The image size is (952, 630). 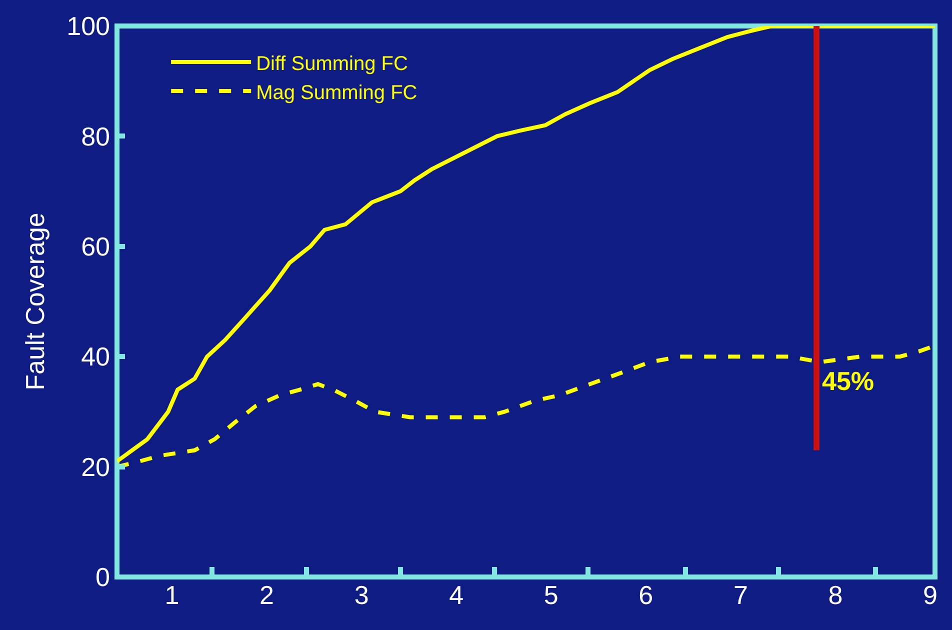 What do you see at coordinates (848, 381) in the screenshot?
I see `annotation: 45%` at bounding box center [848, 381].